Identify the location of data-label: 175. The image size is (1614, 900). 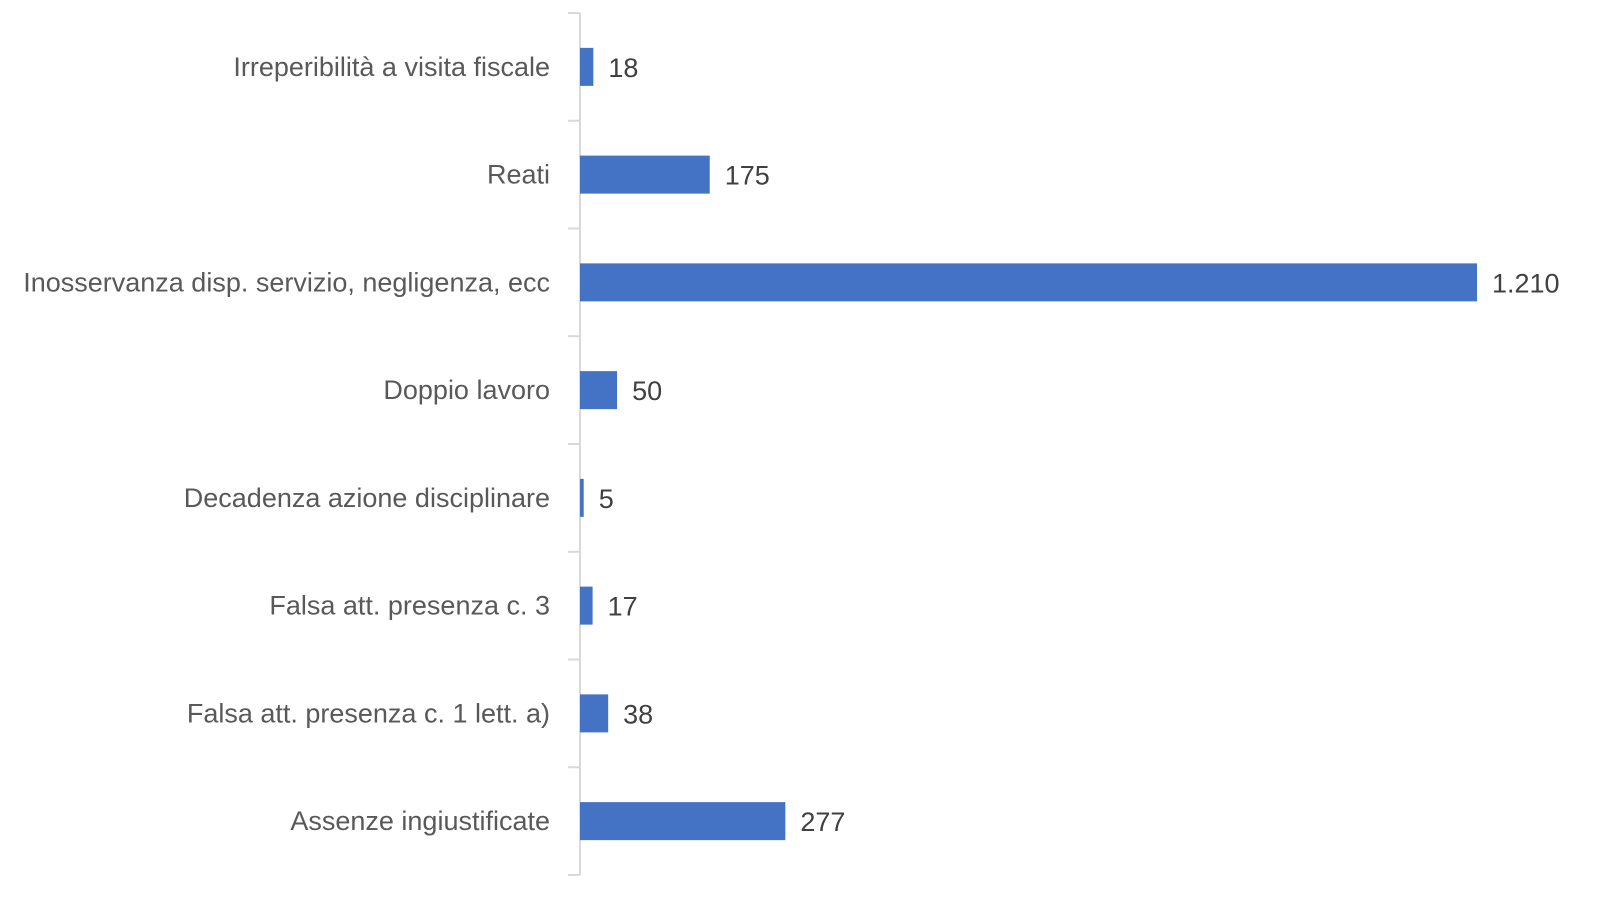
(747, 176).